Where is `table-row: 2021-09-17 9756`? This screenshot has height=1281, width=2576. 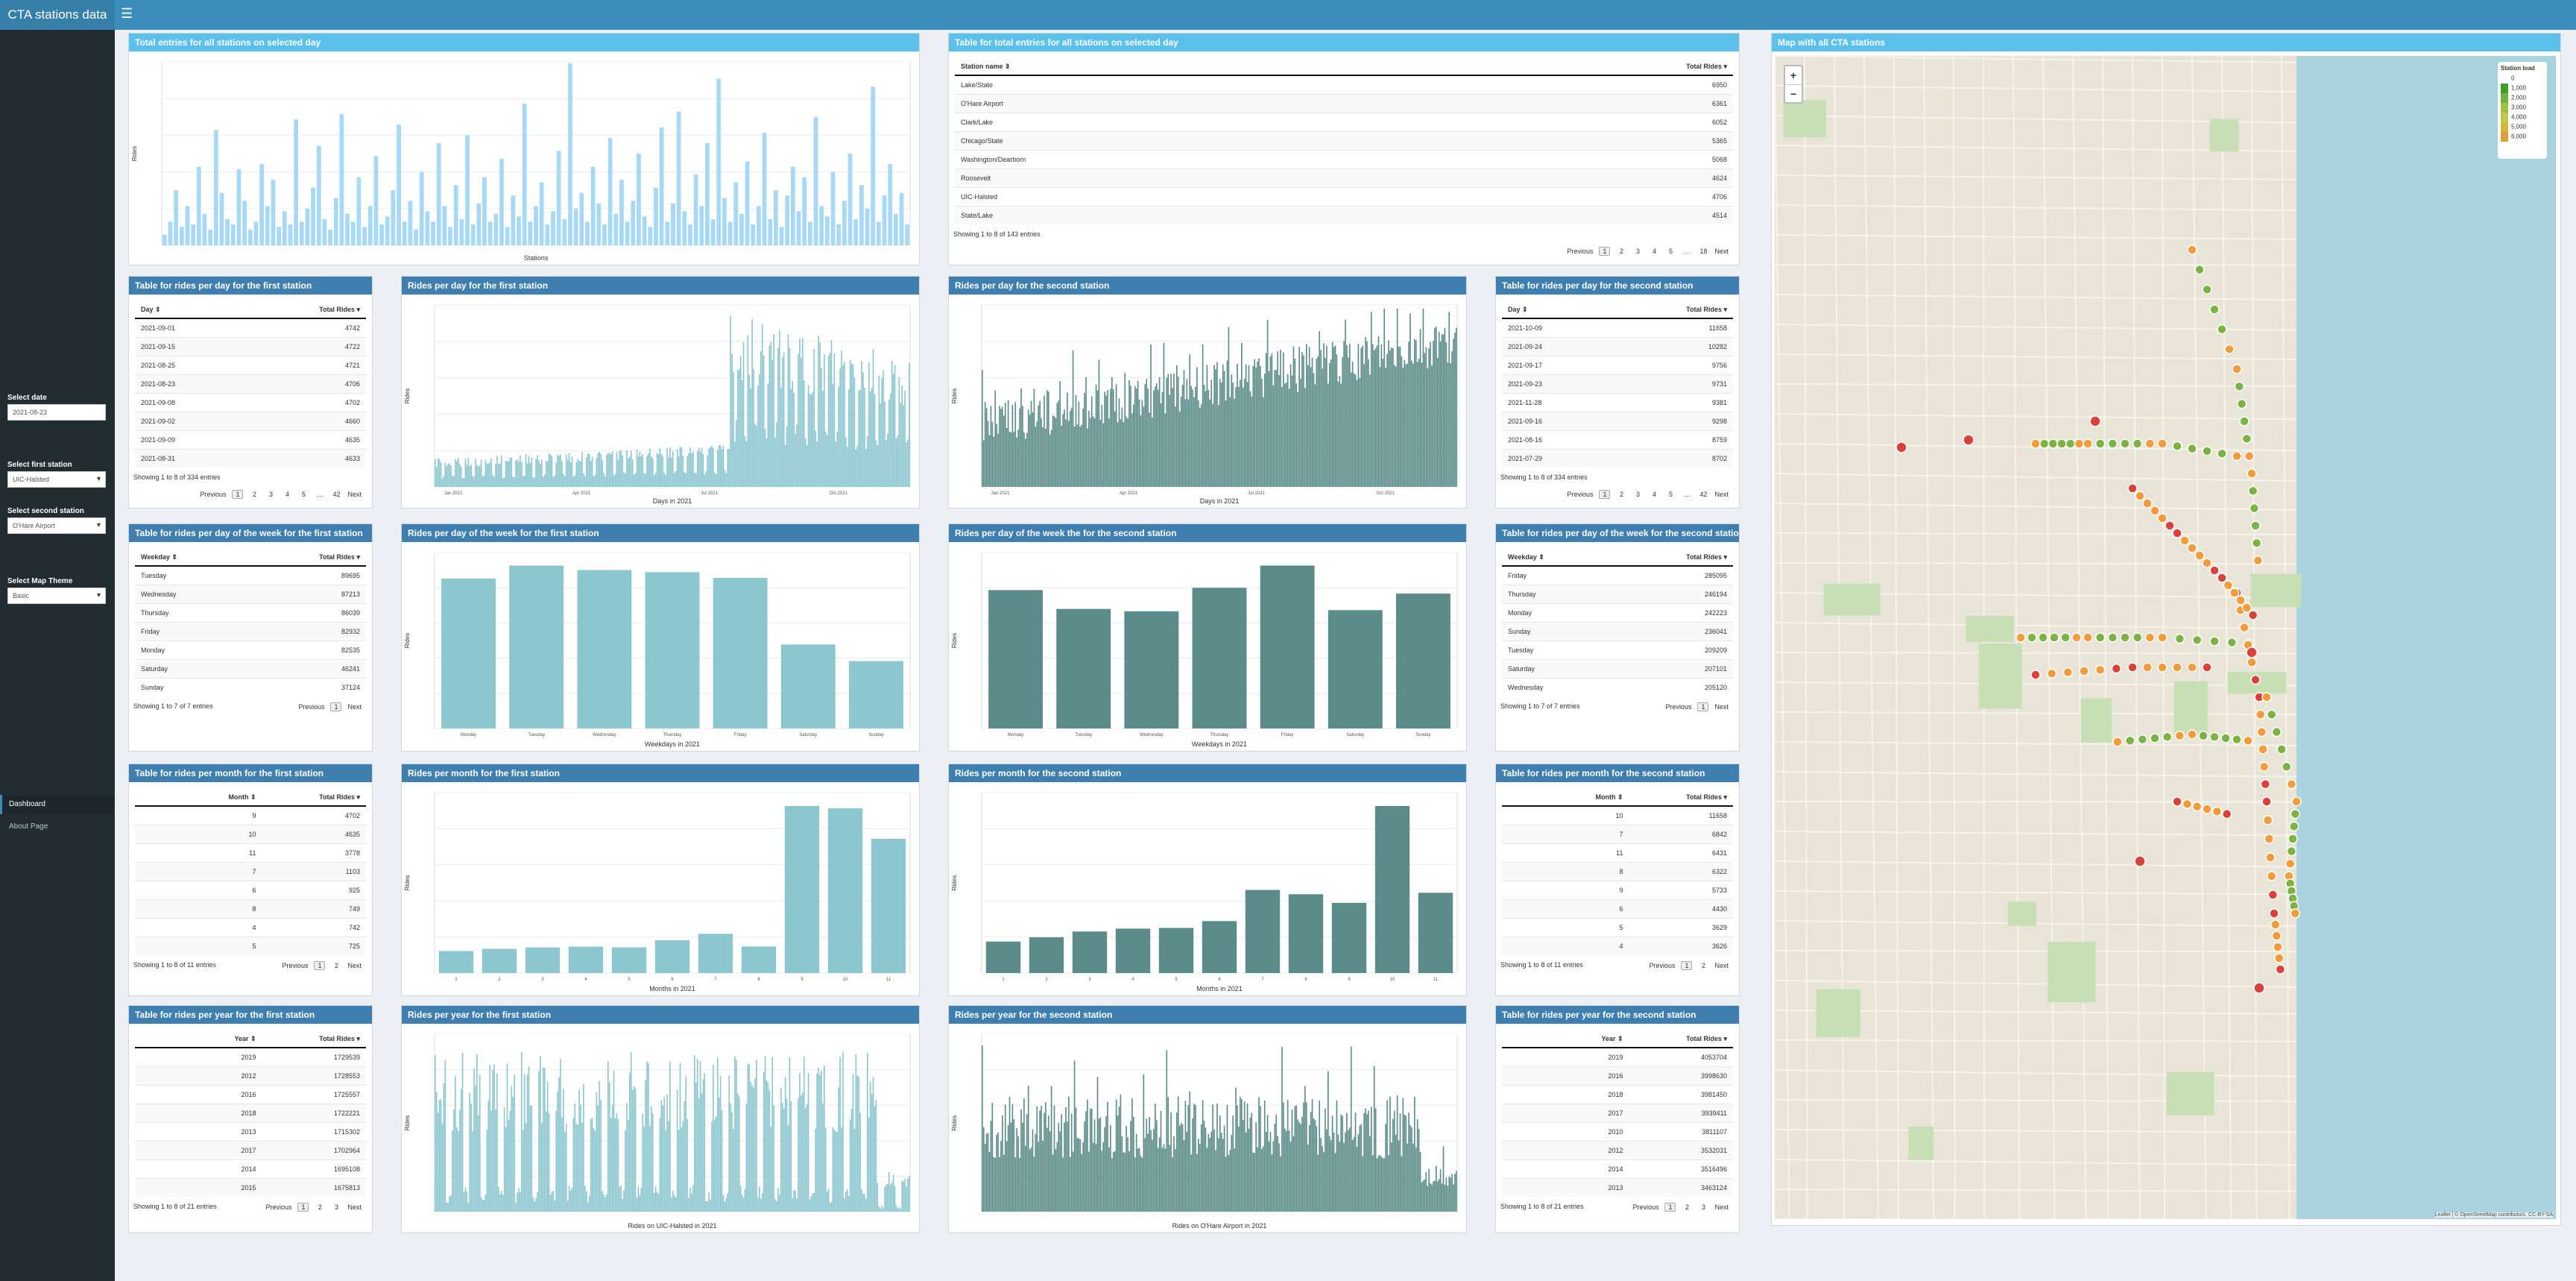 table-row: 2021-09-17 9756 is located at coordinates (1617, 364).